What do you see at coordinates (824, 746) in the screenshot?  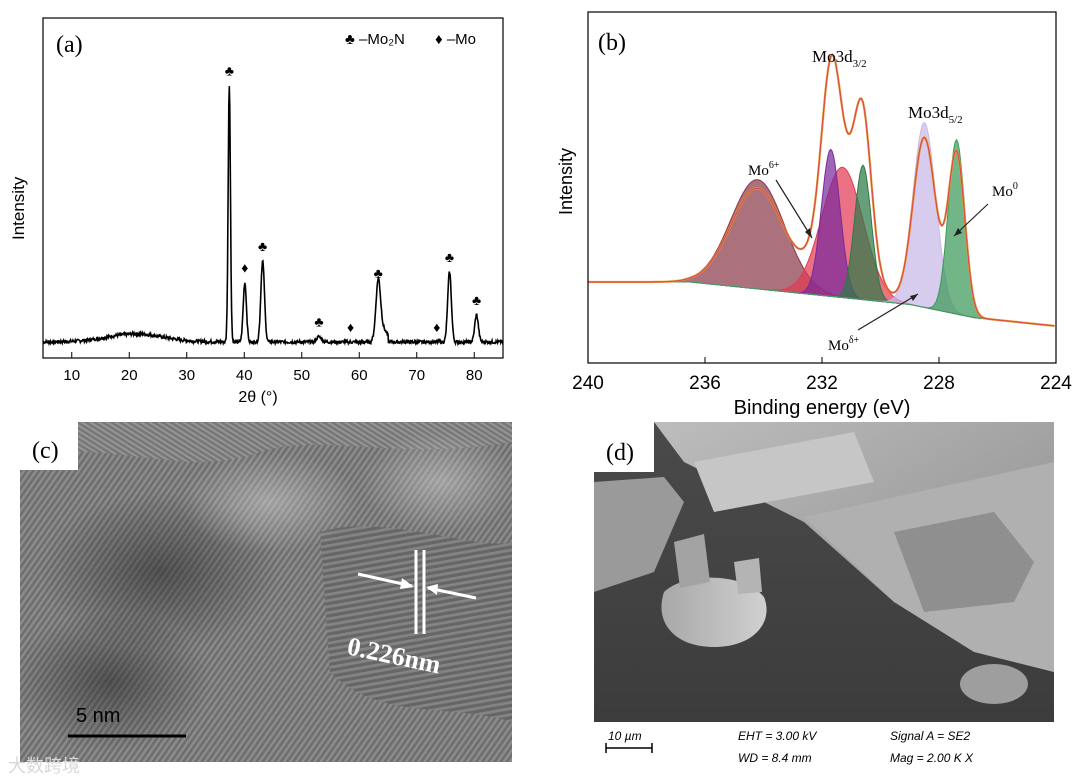 I see `sem-info-bar` at bounding box center [824, 746].